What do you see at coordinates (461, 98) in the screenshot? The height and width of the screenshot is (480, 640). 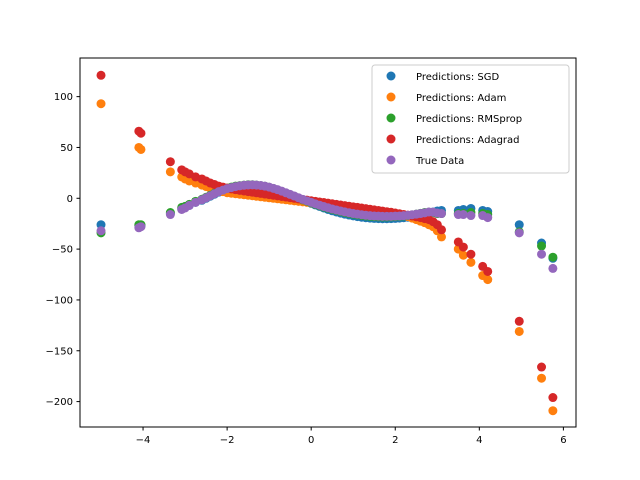 I see `legend-label: Predictions: Adam` at bounding box center [461, 98].